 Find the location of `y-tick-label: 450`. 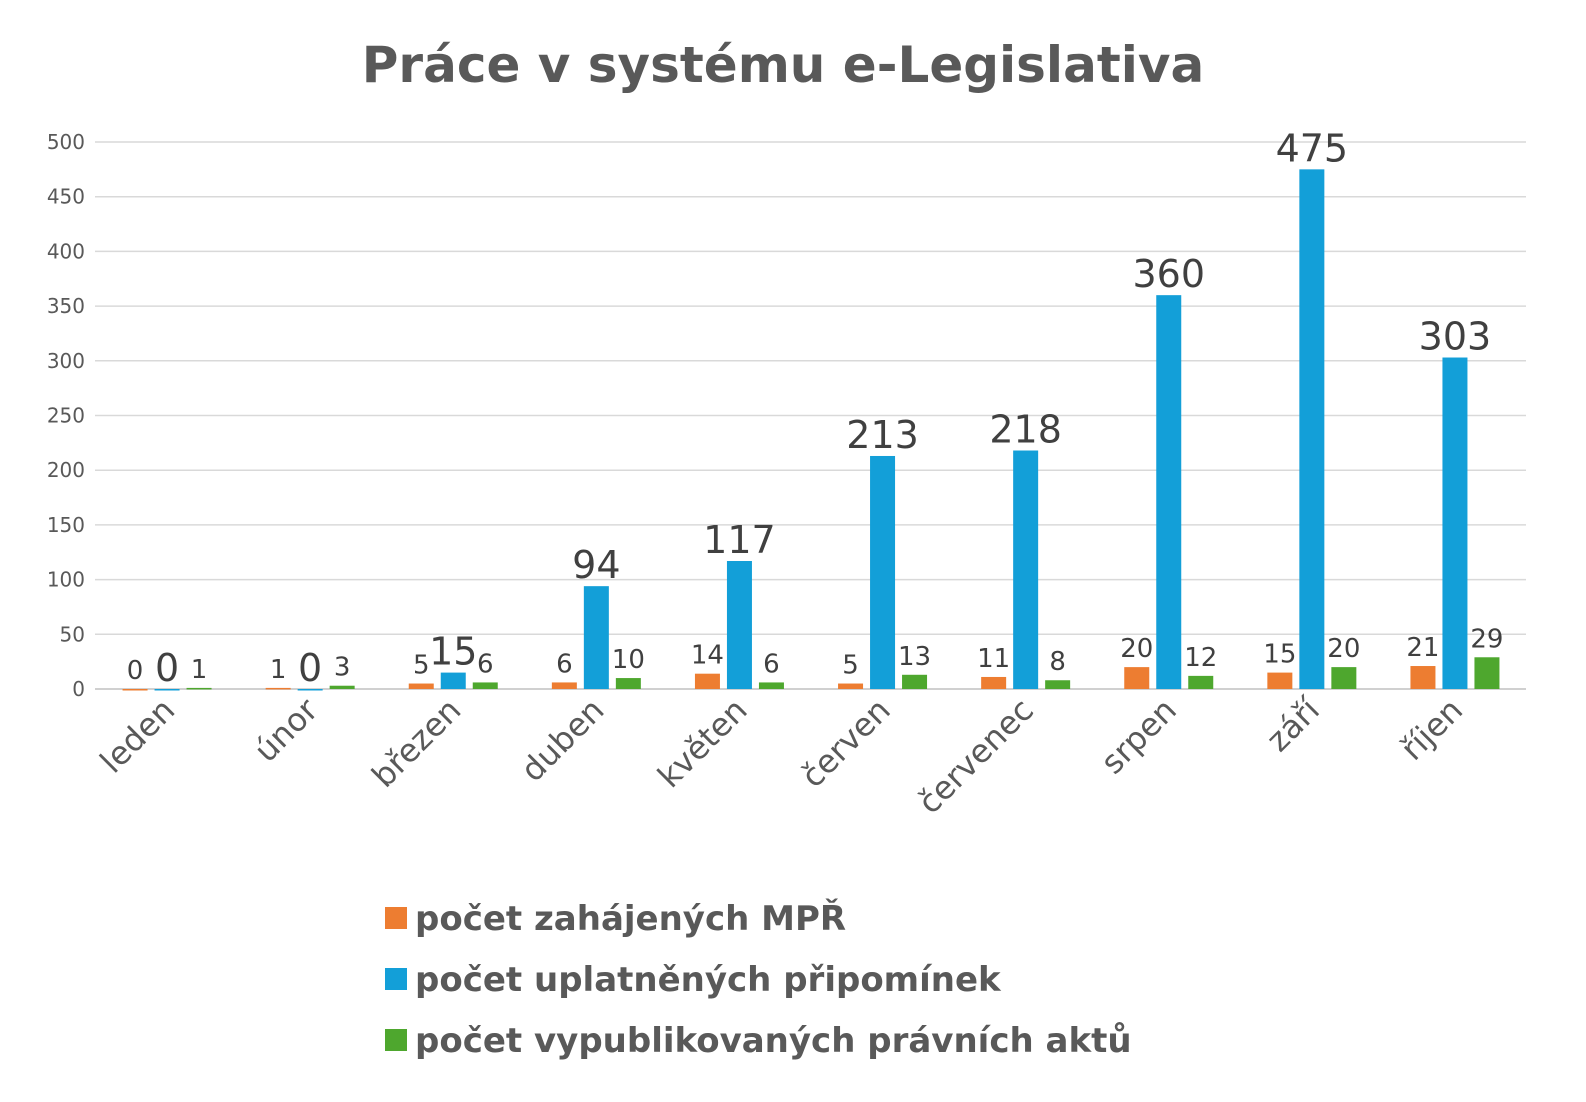

y-tick-label: 450 is located at coordinates (66, 197).